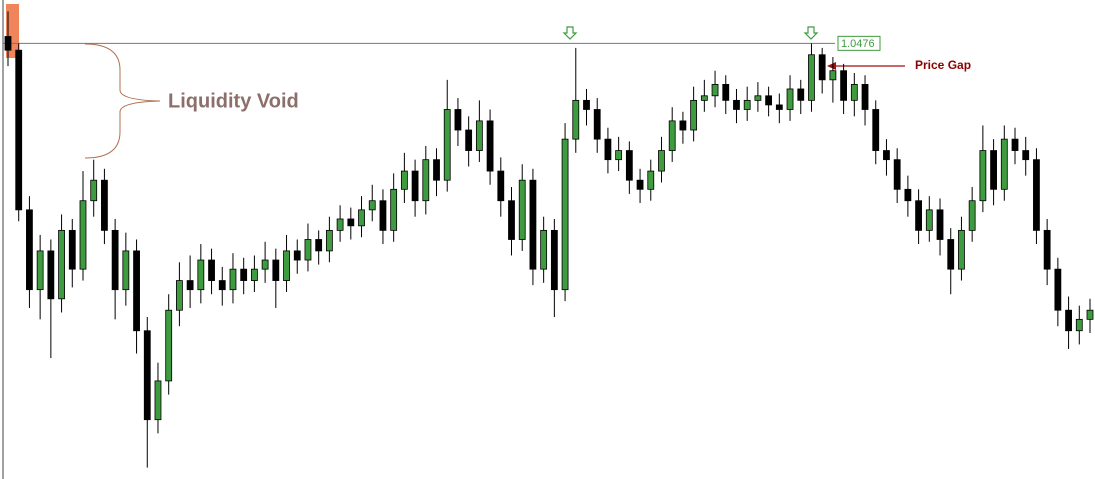  I want to click on arrow-head, so click(831, 66).